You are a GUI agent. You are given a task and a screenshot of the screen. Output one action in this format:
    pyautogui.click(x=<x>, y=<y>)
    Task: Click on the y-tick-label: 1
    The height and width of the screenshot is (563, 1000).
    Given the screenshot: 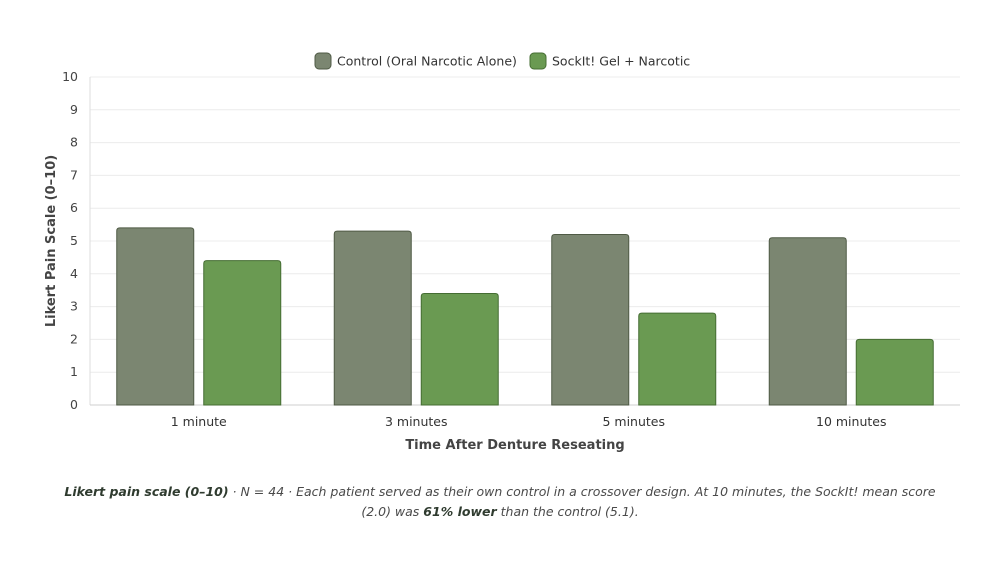 What is the action you would take?
    pyautogui.click(x=74, y=371)
    